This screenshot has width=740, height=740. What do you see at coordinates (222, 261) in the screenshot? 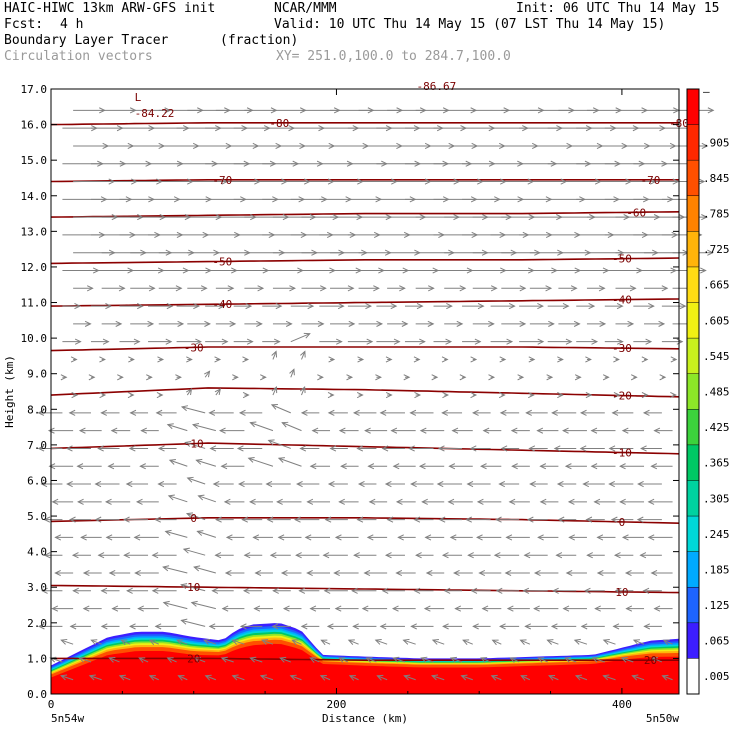
I see `contour-label: -50` at bounding box center [222, 261].